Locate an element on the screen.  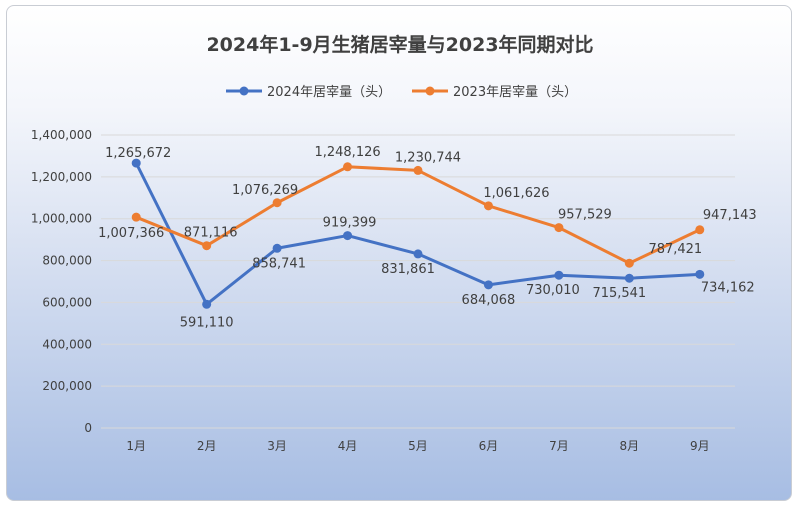
data-label: 1,076,269 is located at coordinates (265, 190).